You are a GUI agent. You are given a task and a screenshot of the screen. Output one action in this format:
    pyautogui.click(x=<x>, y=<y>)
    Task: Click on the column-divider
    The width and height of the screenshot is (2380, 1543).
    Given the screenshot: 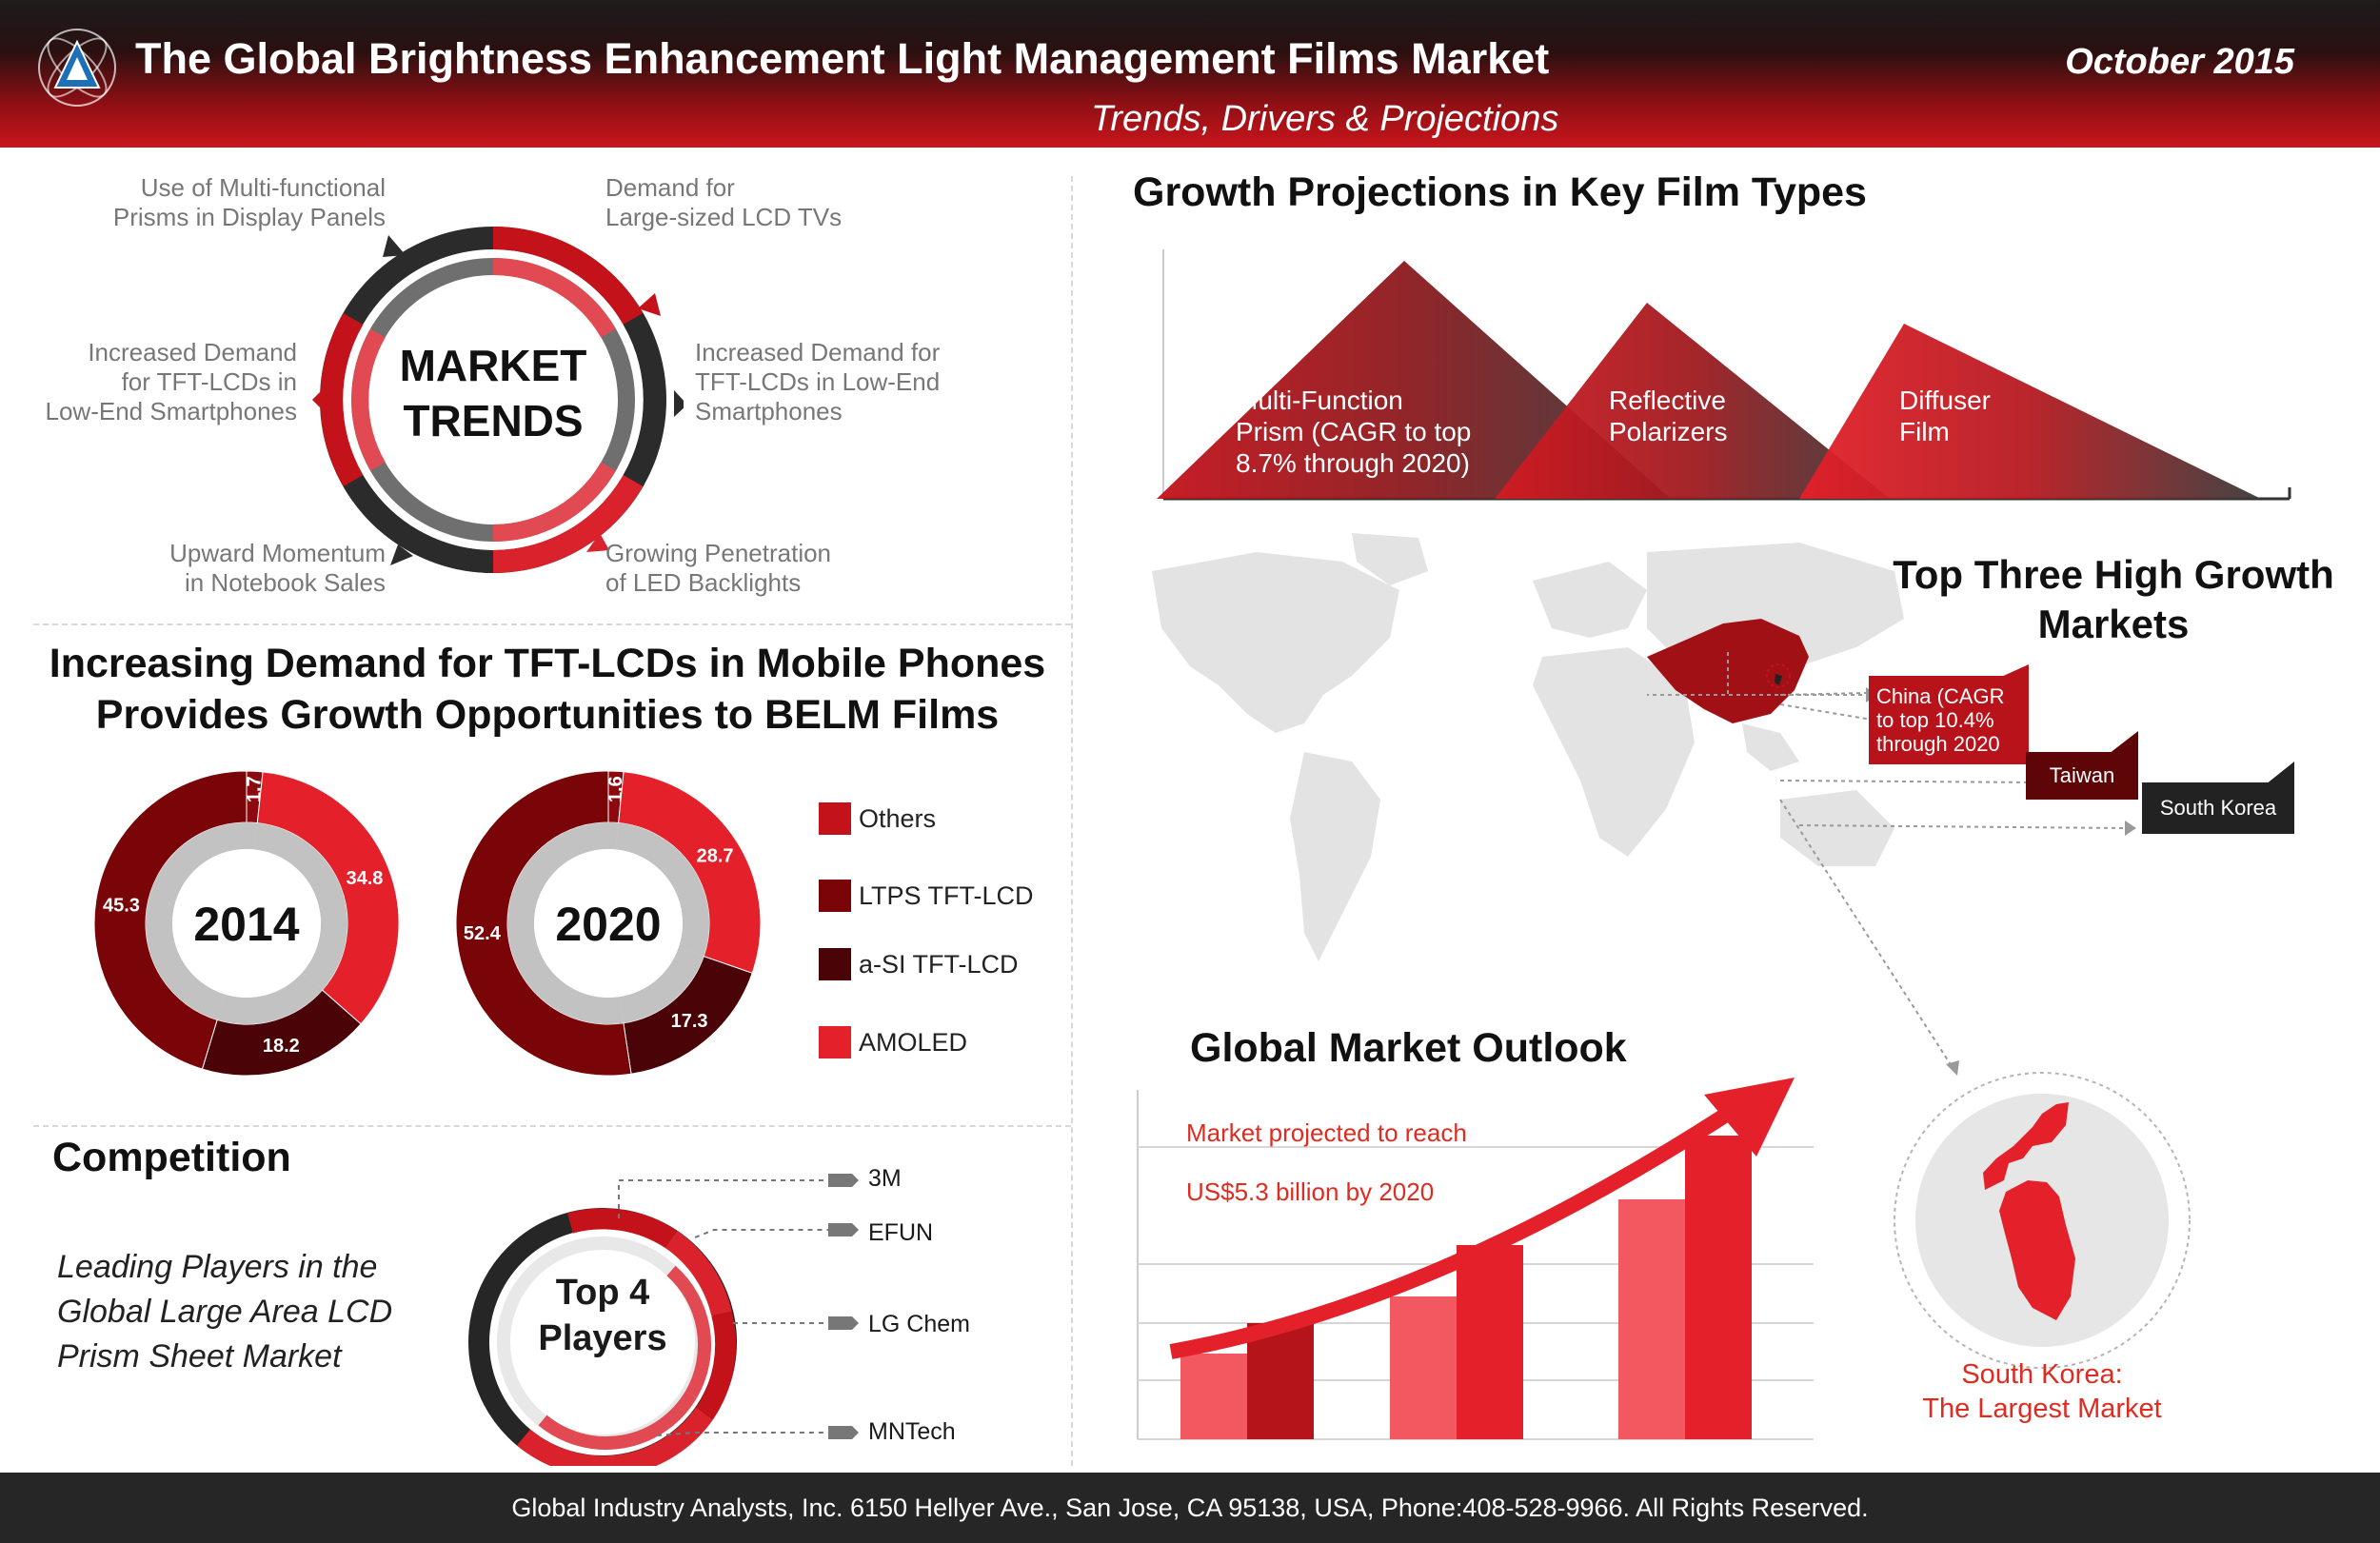 What is the action you would take?
    pyautogui.click(x=1072, y=821)
    